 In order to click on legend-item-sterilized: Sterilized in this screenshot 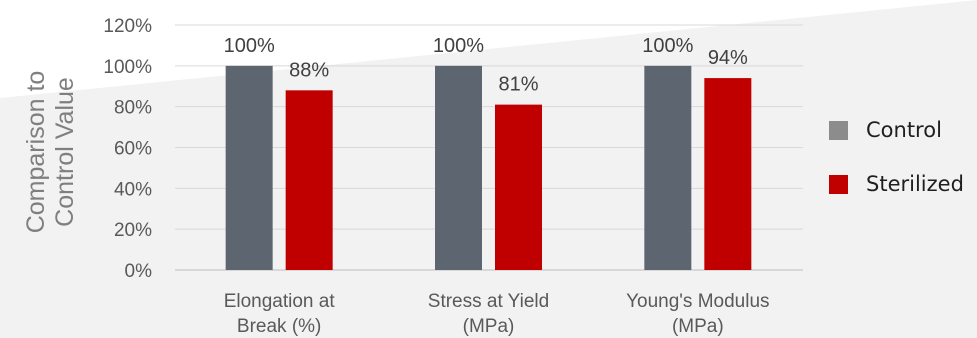, I will do `click(896, 184)`.